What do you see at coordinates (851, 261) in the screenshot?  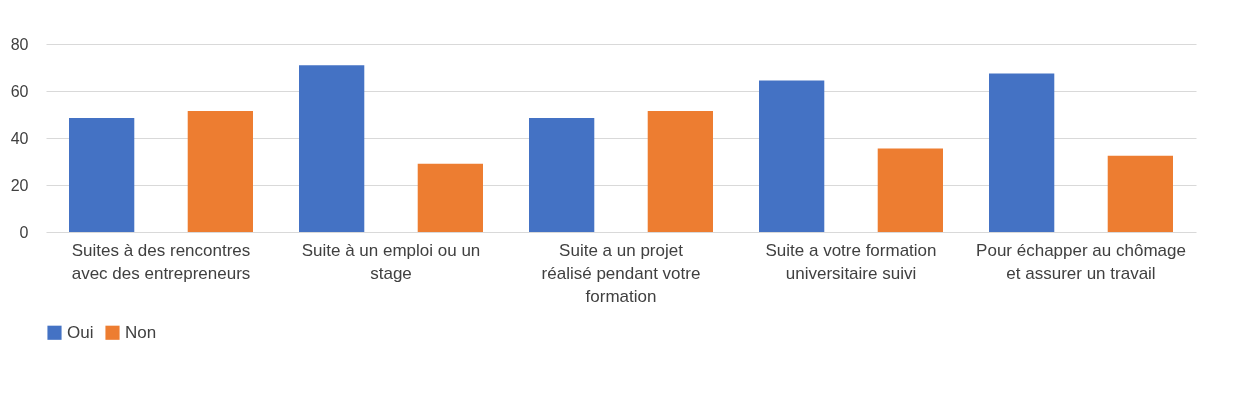 I see `x-tick-label: Suite a votre formation universitaire suivi` at bounding box center [851, 261].